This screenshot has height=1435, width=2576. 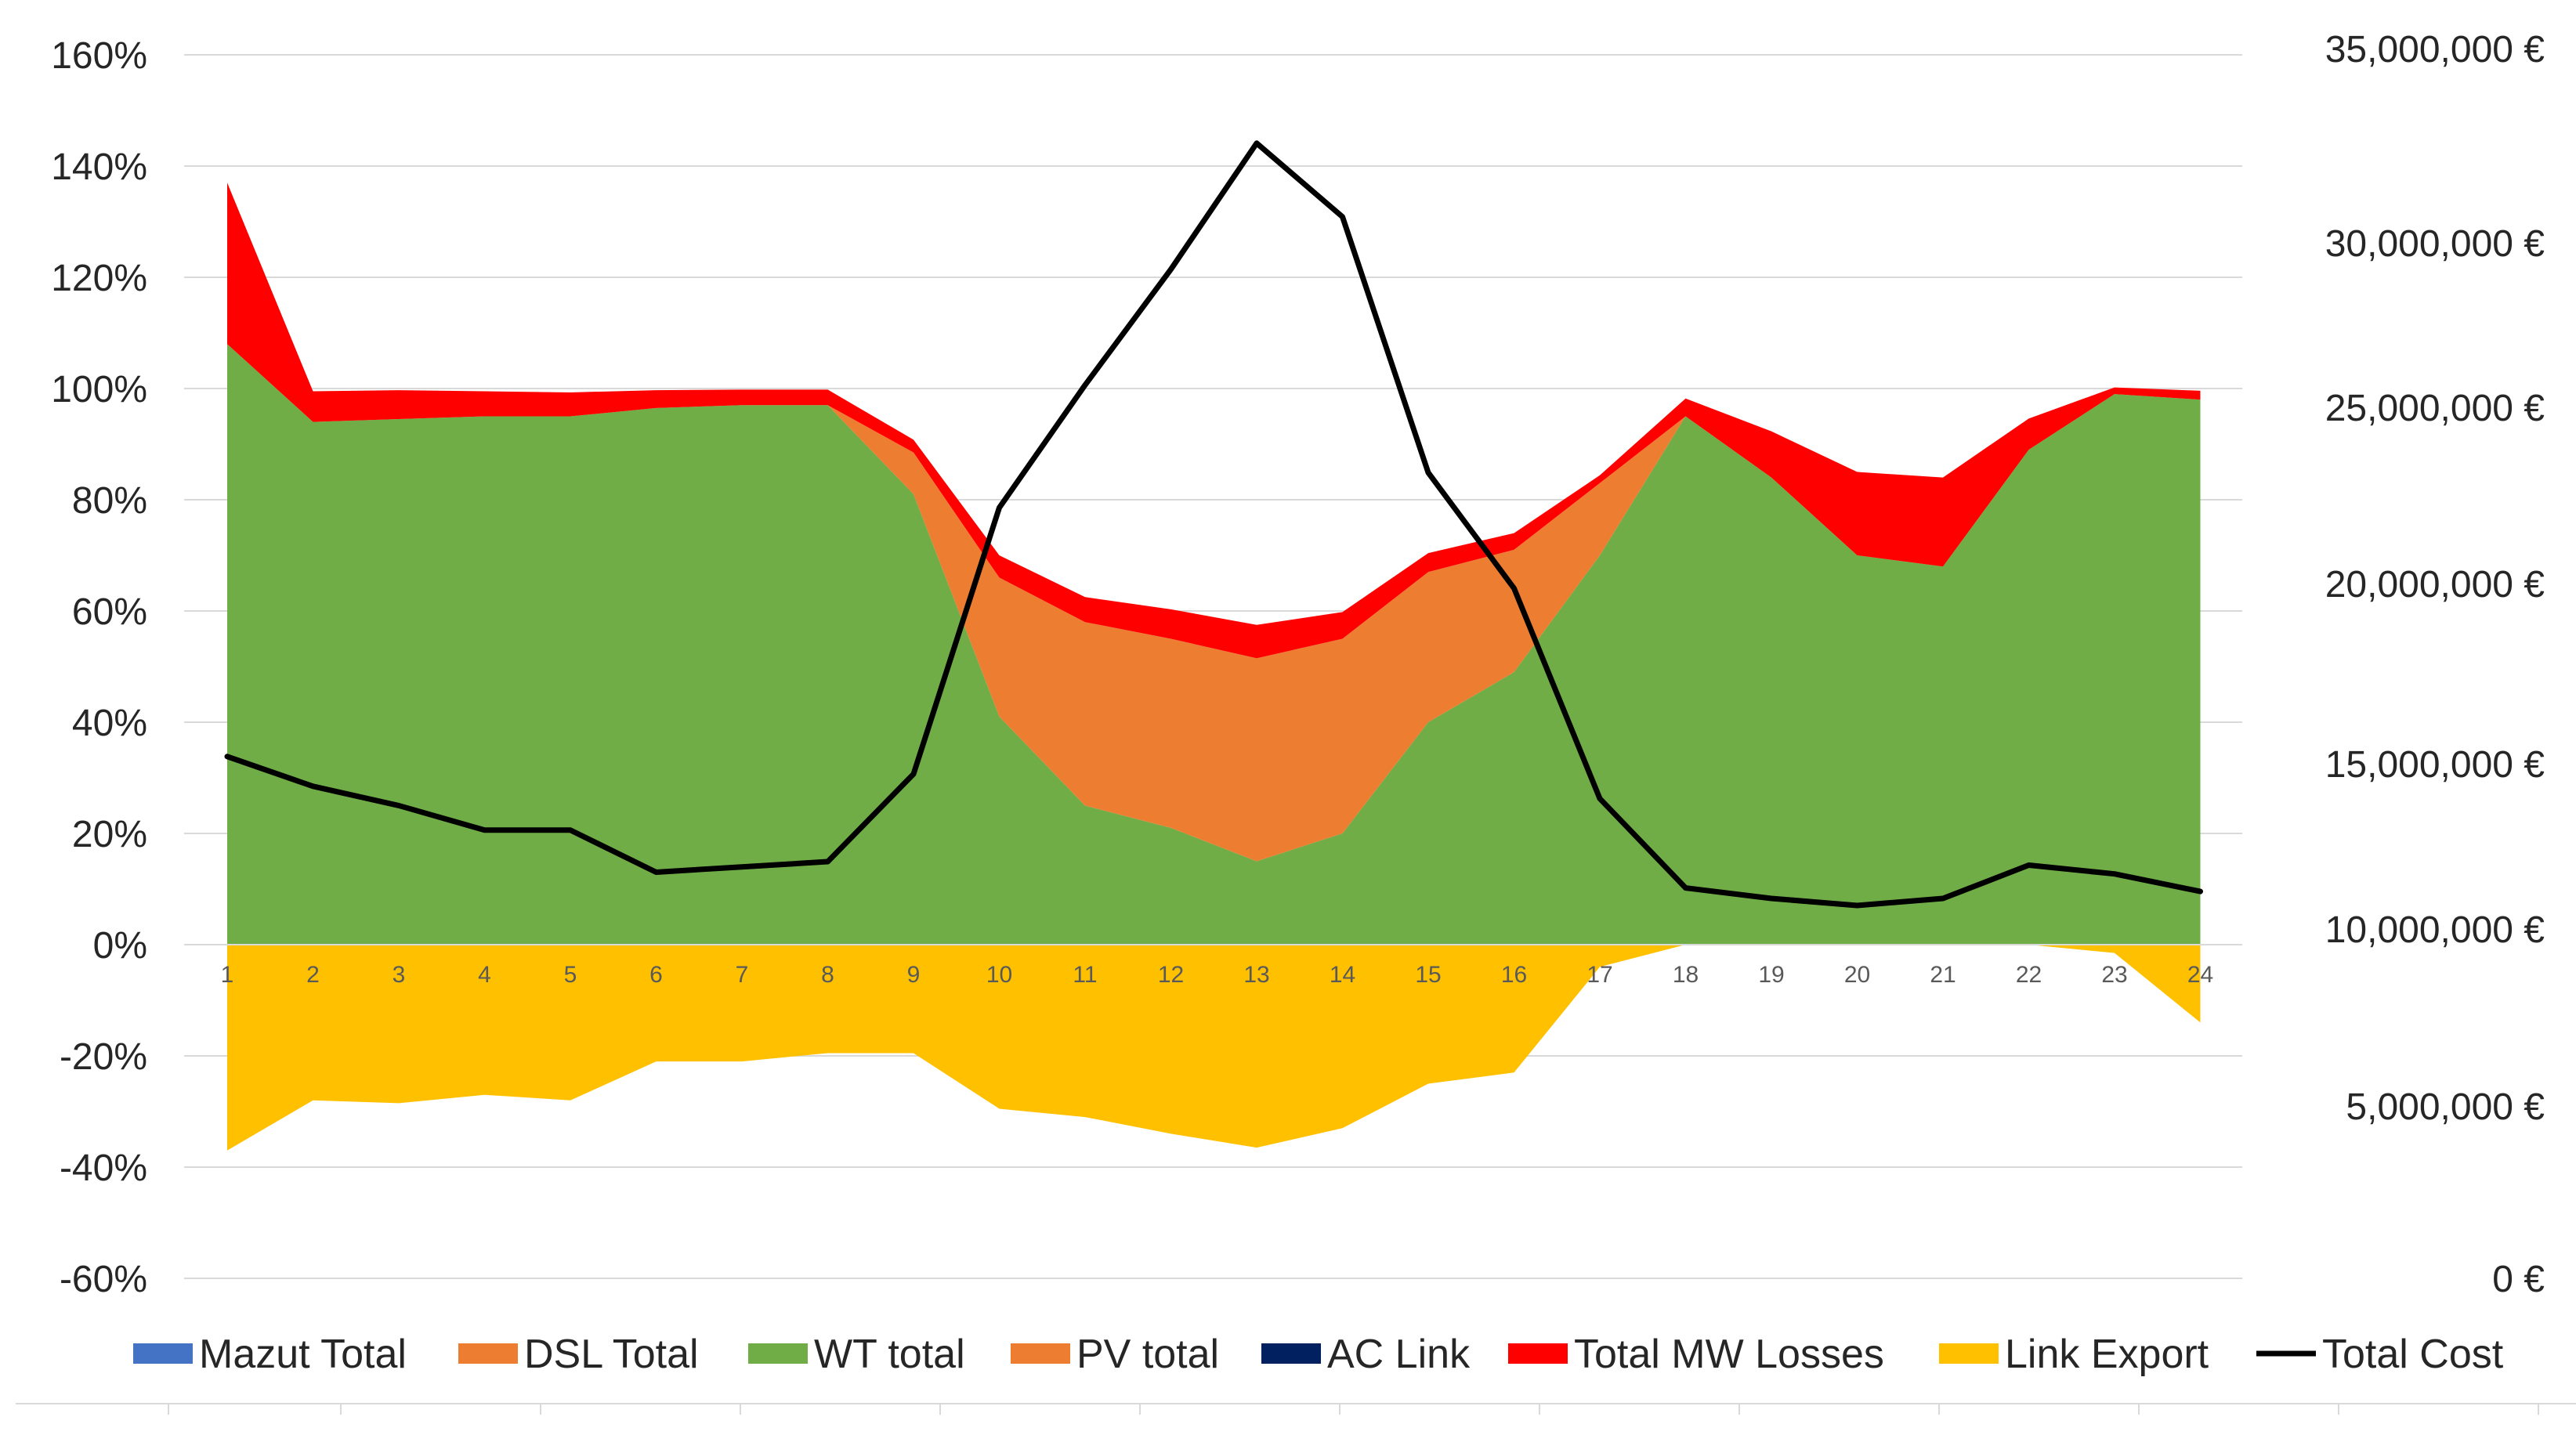 I want to click on legend-swatch-total-mw-losses, so click(x=1538, y=1353).